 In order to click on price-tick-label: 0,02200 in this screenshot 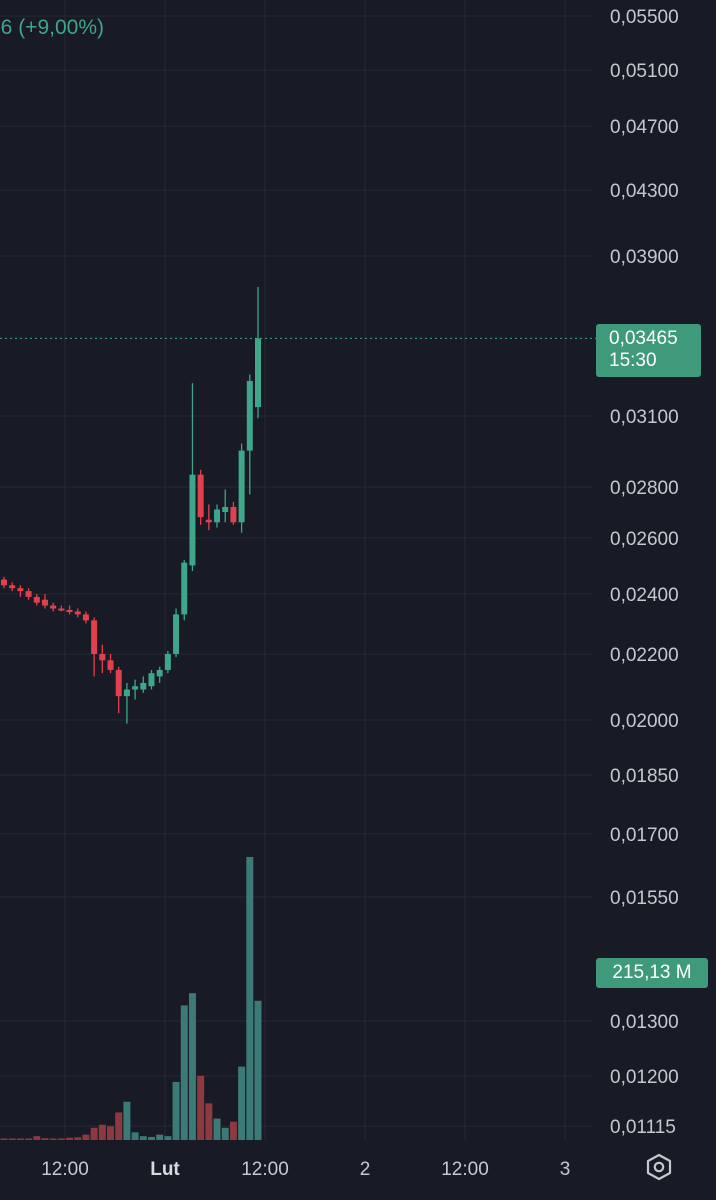, I will do `click(644, 655)`.